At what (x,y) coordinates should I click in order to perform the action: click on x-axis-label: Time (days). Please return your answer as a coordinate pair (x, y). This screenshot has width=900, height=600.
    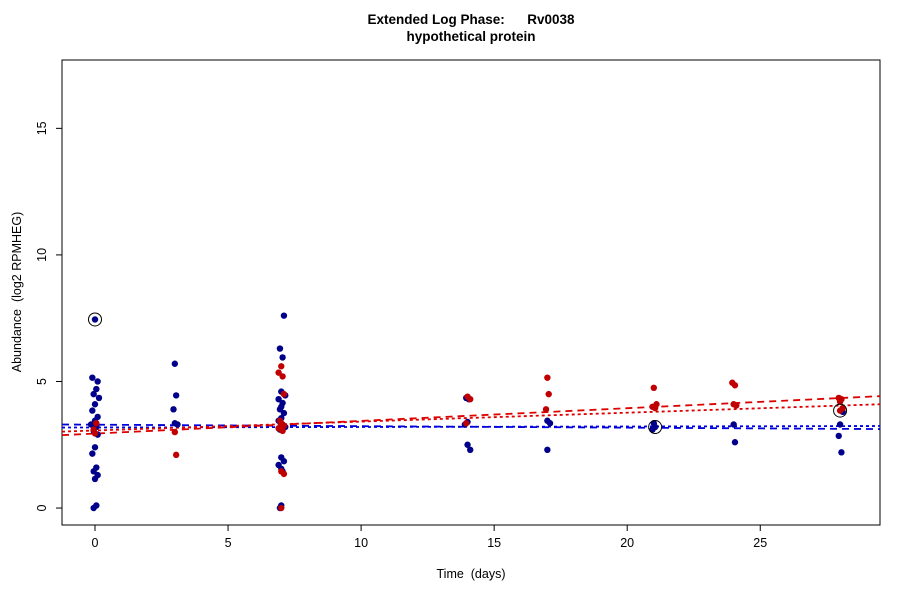
    Looking at the image, I should click on (471, 574).